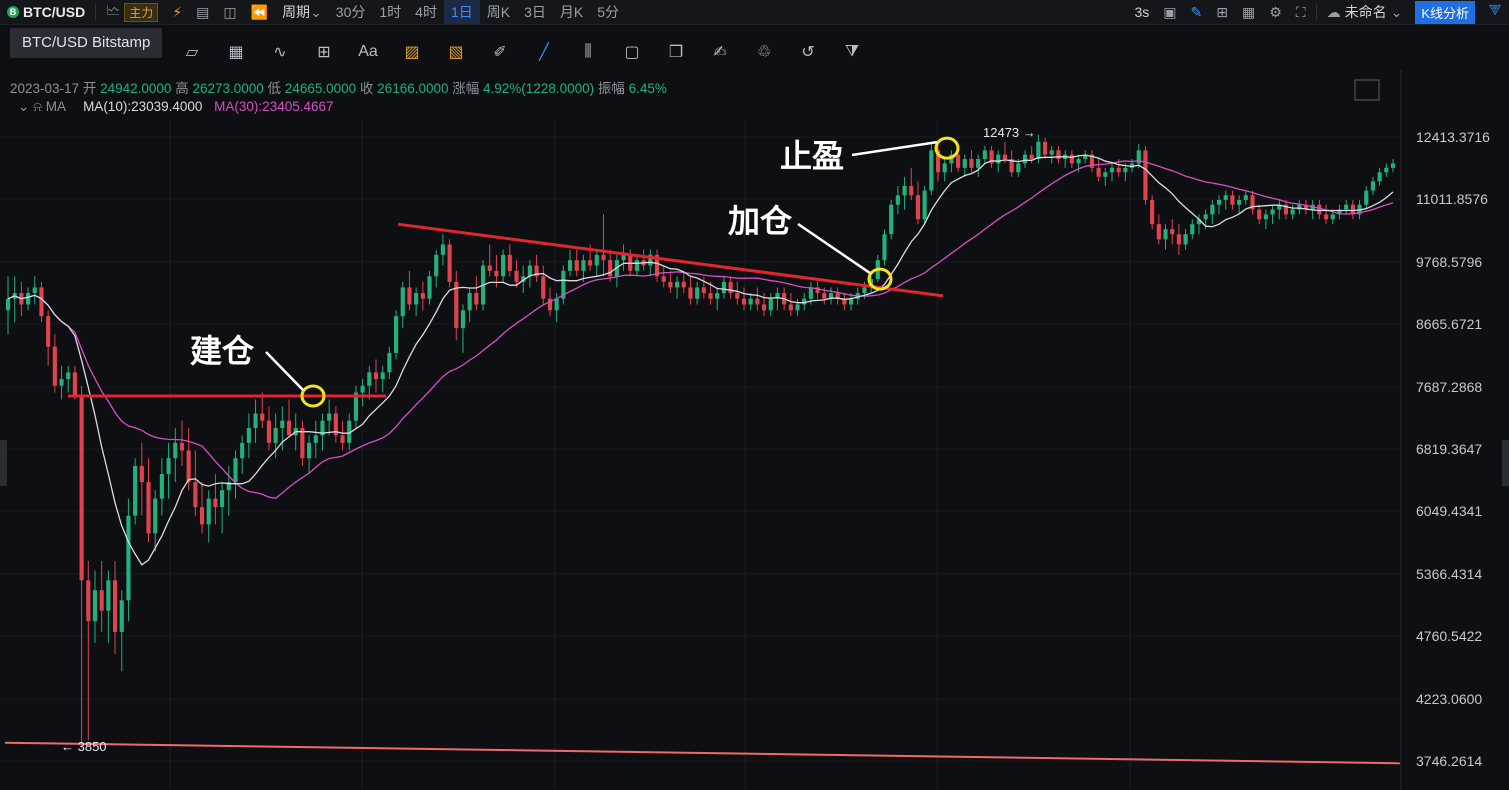 Image resolution: width=1509 pixels, height=790 pixels. I want to click on settings-button: ⚙, so click(1275, 12).